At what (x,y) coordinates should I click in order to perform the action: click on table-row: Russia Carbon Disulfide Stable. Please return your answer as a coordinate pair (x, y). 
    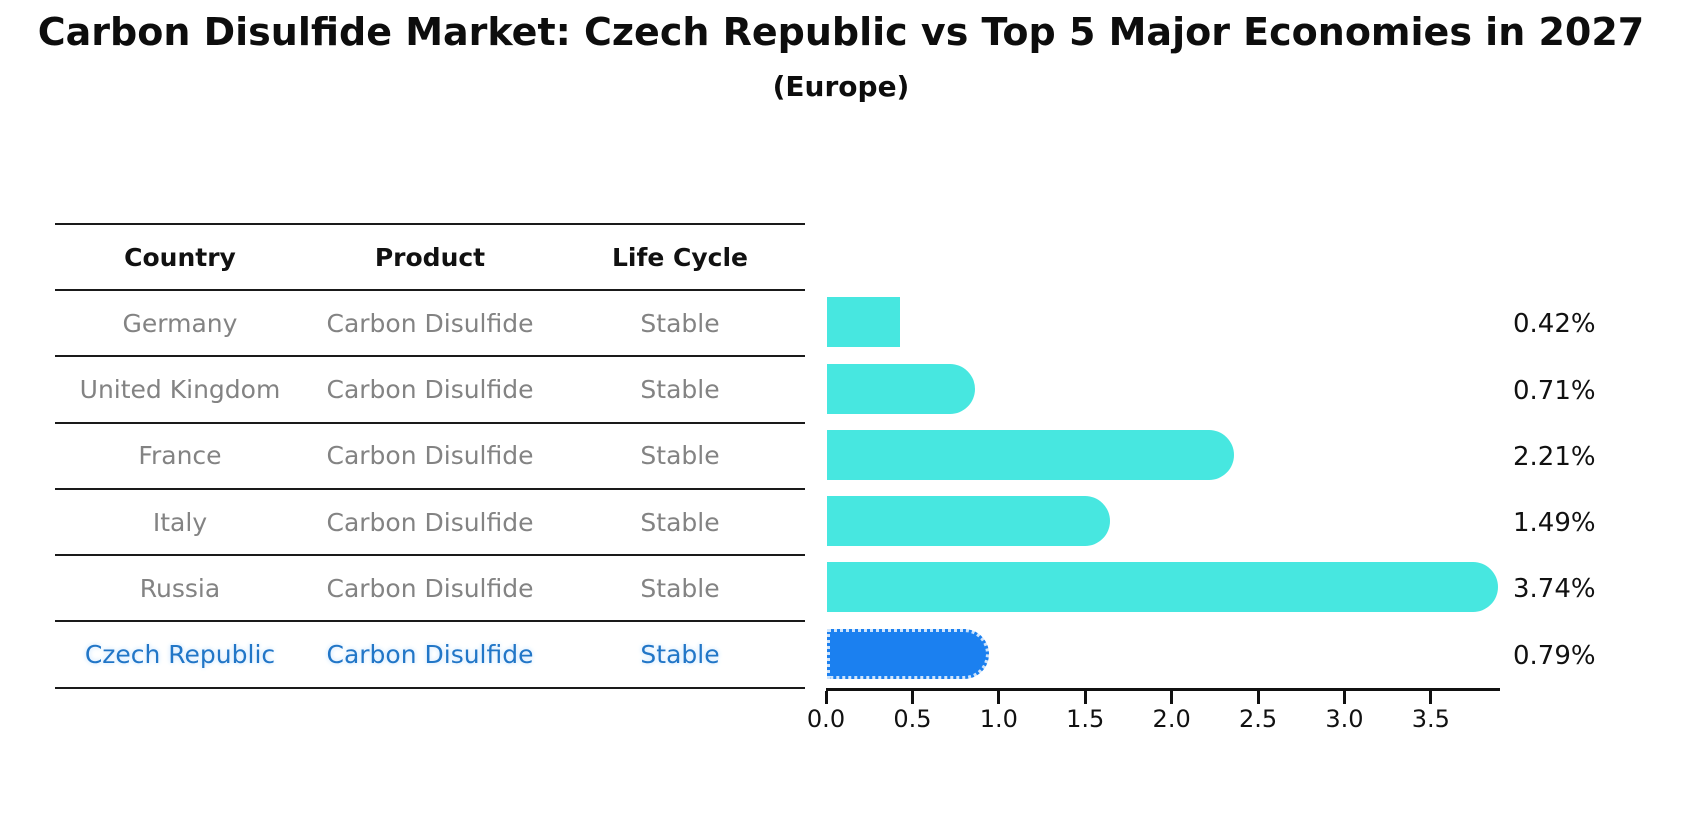
    Looking at the image, I should click on (430, 589).